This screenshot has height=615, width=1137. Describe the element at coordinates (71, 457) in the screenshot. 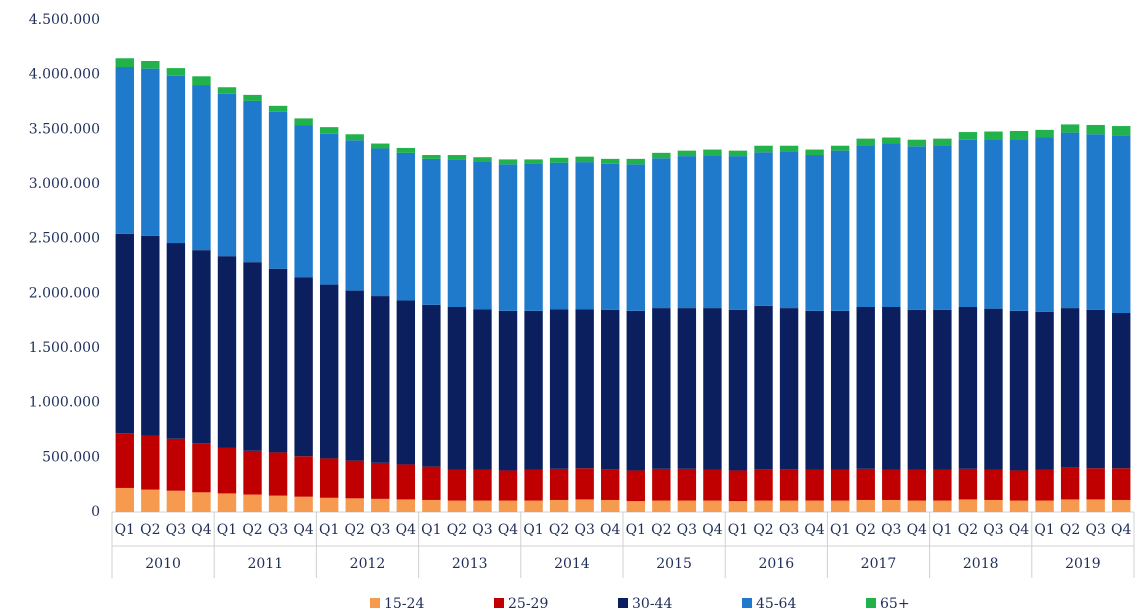

I see `y-tick-label: 500.000` at that location.